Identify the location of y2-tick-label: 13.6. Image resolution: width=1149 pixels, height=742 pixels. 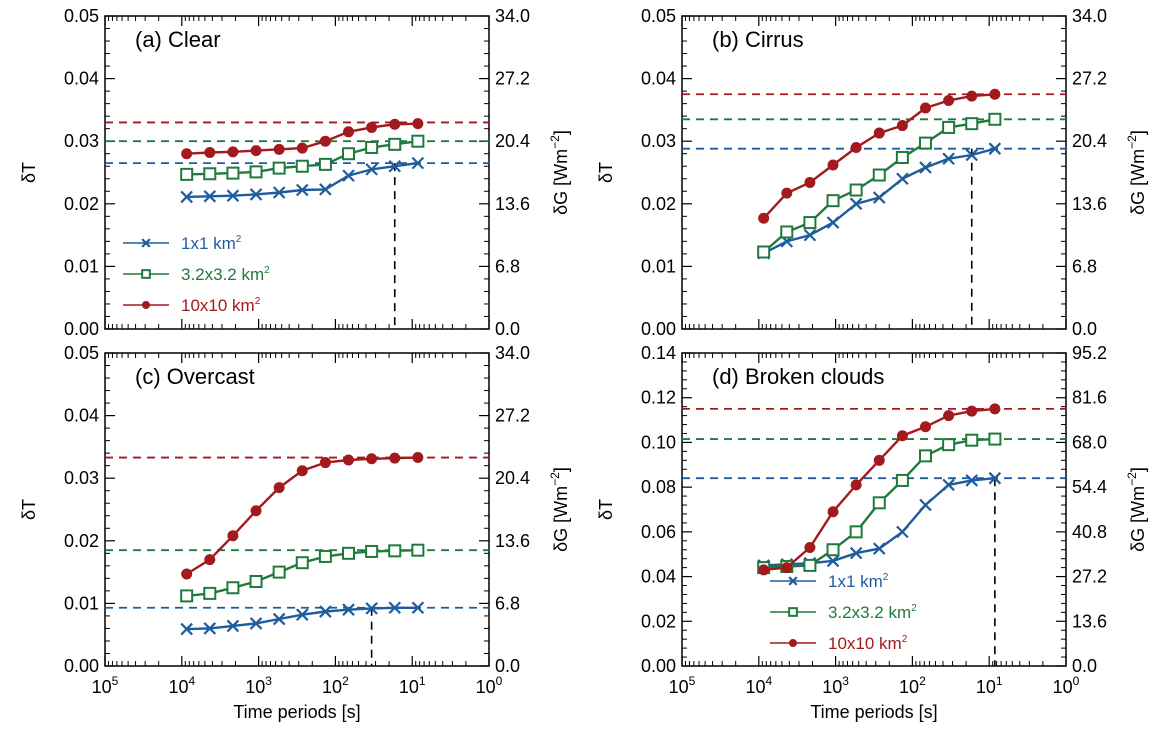
(1089, 204).